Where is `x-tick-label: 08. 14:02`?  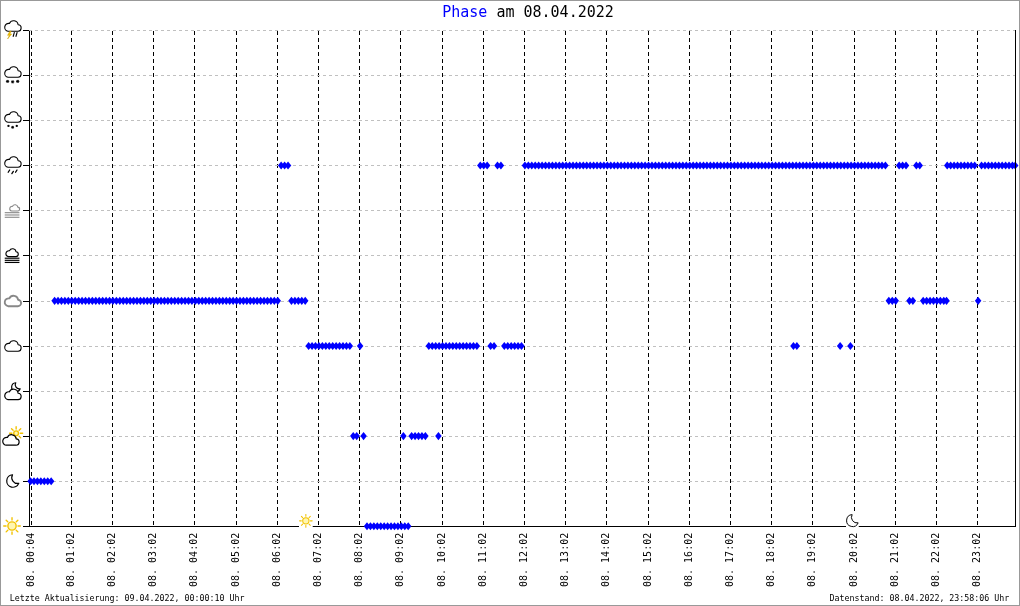
x-tick-label: 08. 14:02 is located at coordinates (606, 559).